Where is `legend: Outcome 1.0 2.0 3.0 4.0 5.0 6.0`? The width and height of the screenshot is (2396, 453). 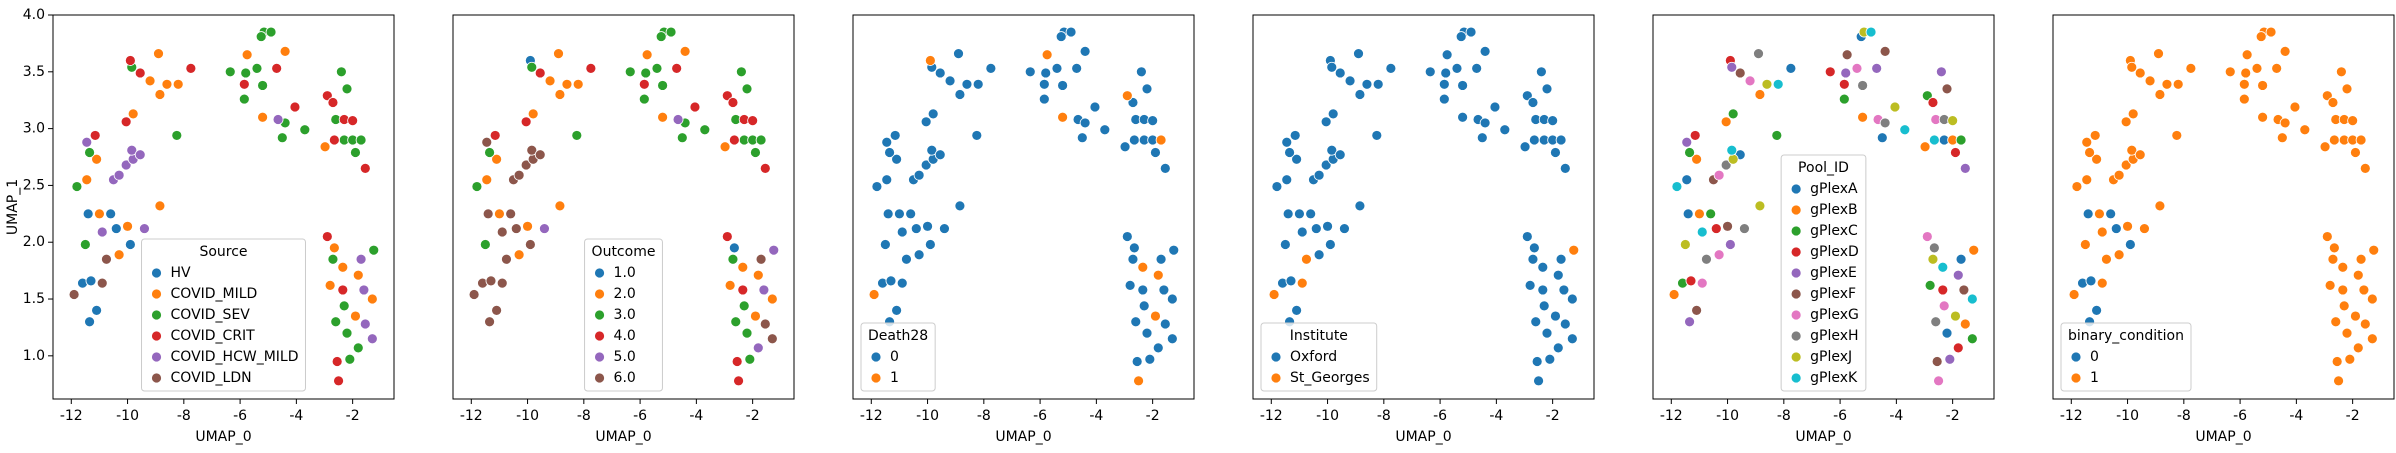 legend: Outcome 1.0 2.0 3.0 4.0 5.0 6.0 is located at coordinates (623, 315).